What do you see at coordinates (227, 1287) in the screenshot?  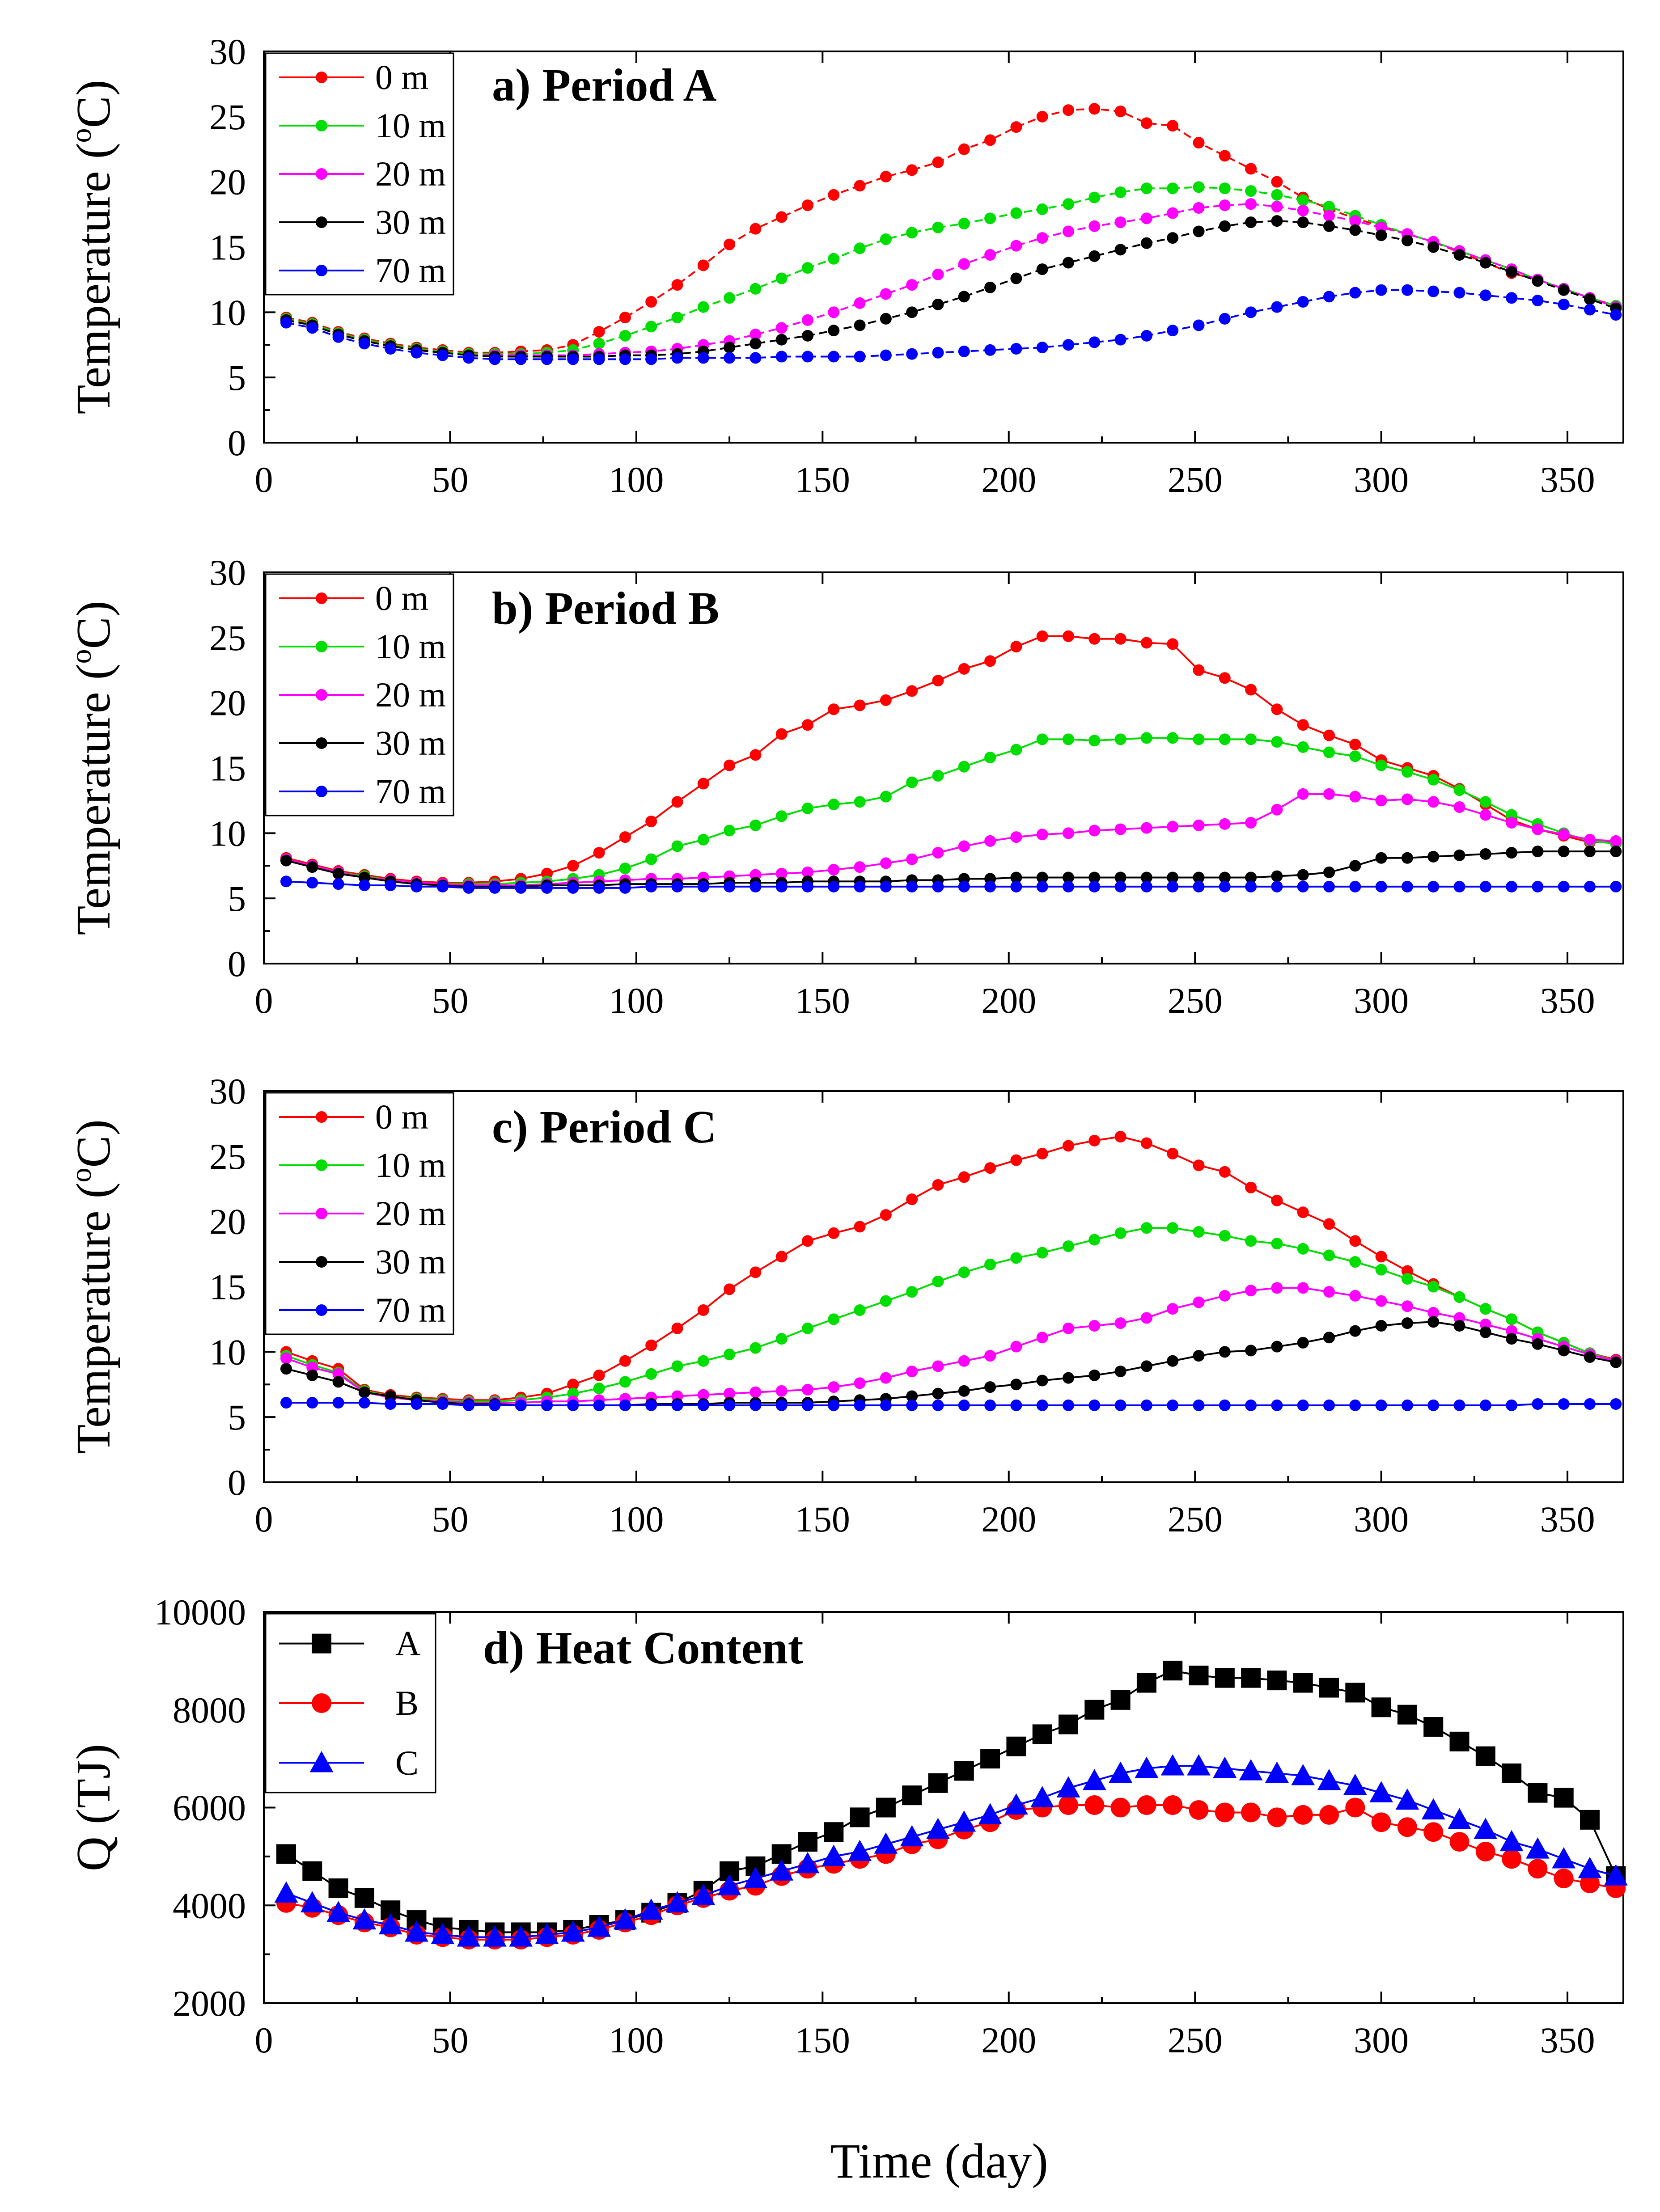 I see `y-tick-label: 15` at bounding box center [227, 1287].